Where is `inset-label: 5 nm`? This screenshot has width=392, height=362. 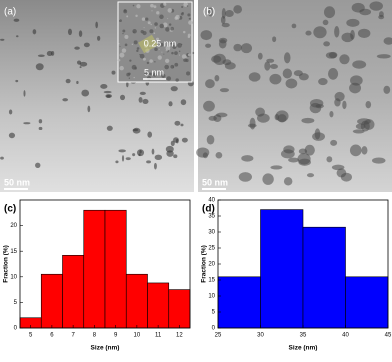 inset-label: 5 nm is located at coordinates (154, 72).